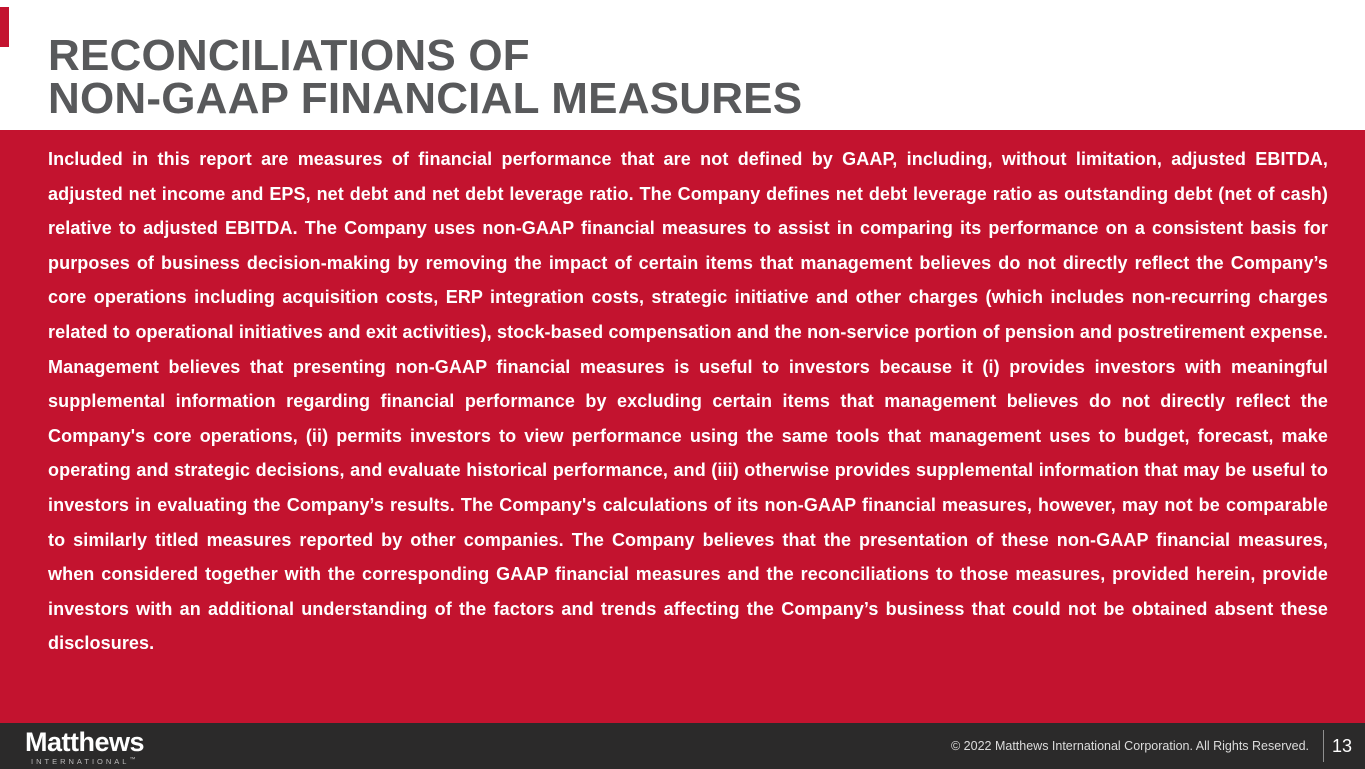 The height and width of the screenshot is (769, 1365). Describe the element at coordinates (85, 742) in the screenshot. I see `matthews-logo-wordmark: Matthews` at that location.